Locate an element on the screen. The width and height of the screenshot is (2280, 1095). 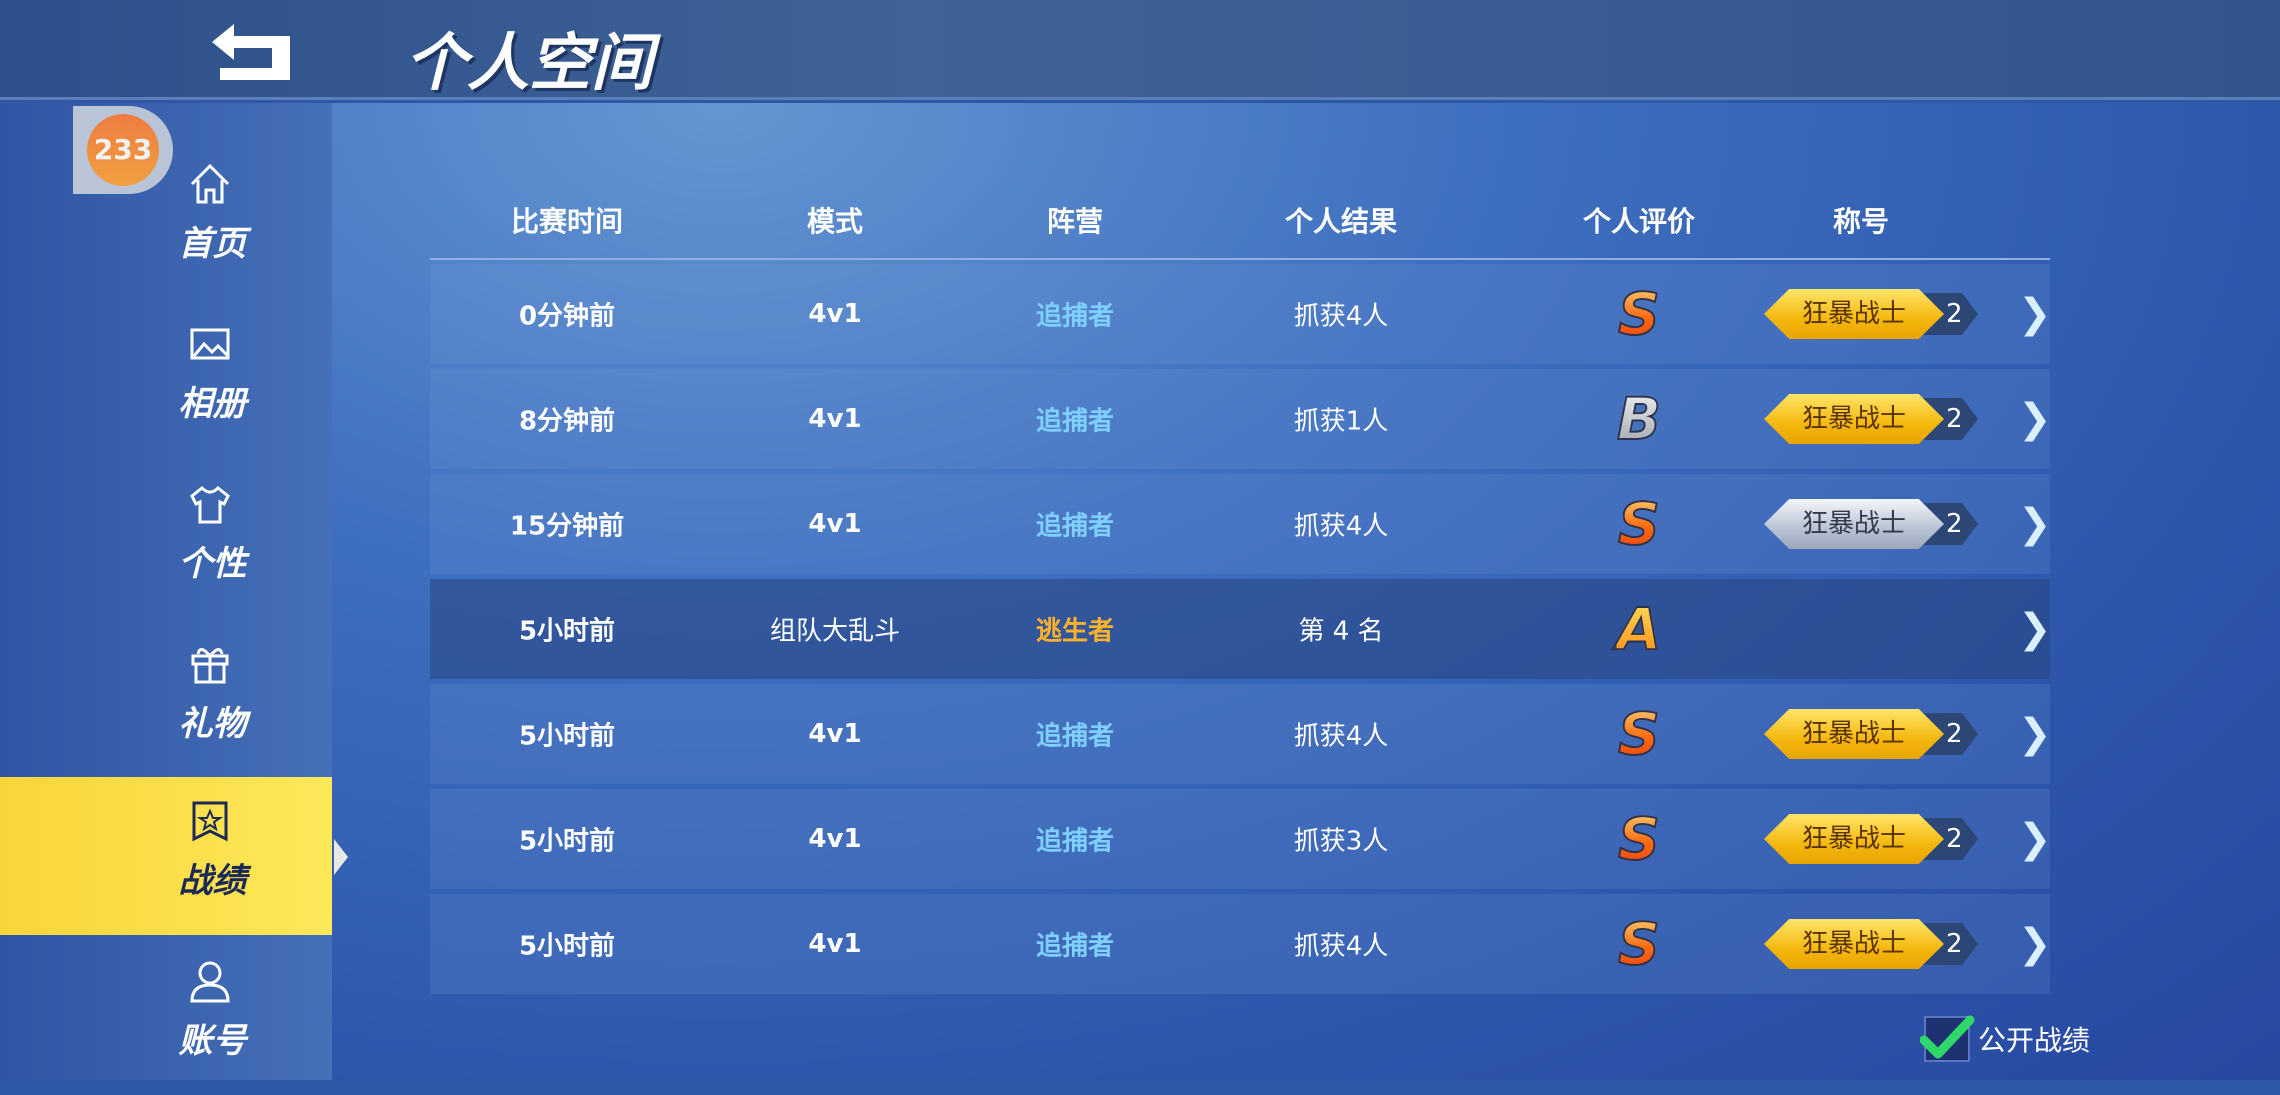
column-mode: 模式 is located at coordinates (835, 221).